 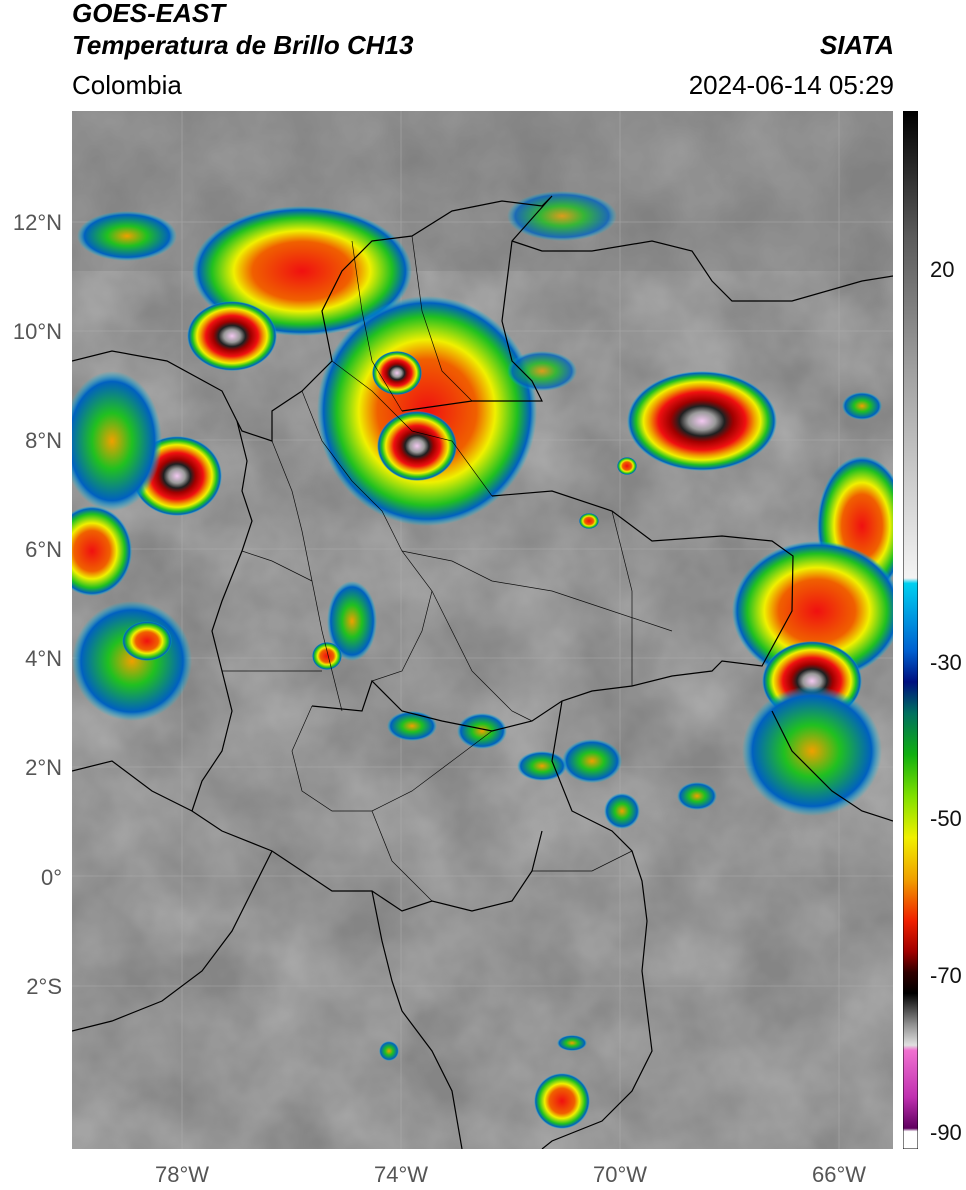 What do you see at coordinates (552, 611) in the screenshot?
I see `colombia-venezuela-border` at bounding box center [552, 611].